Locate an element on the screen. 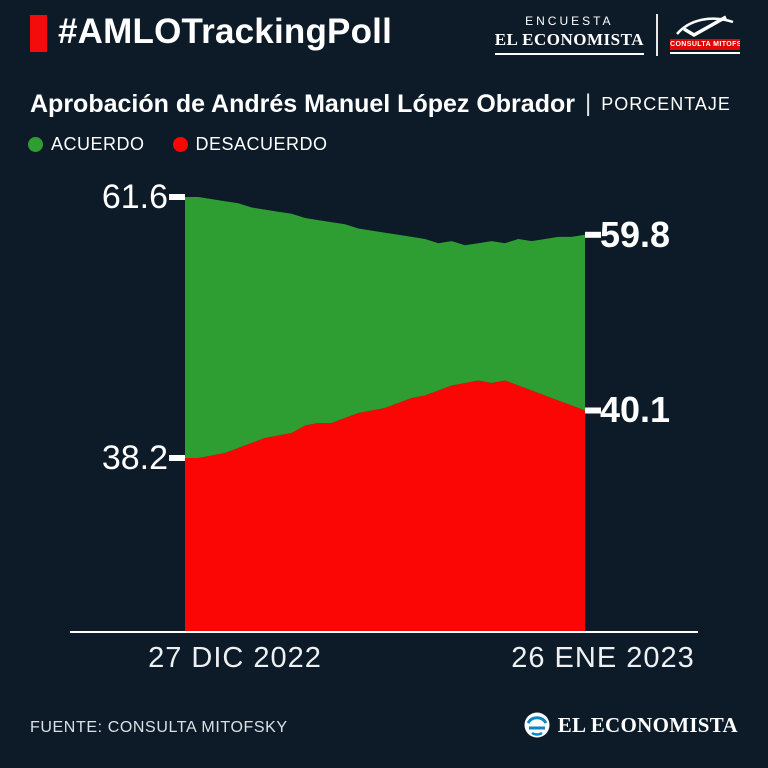 This screenshot has height=768, width=768. el-economista-icon is located at coordinates (537, 725).